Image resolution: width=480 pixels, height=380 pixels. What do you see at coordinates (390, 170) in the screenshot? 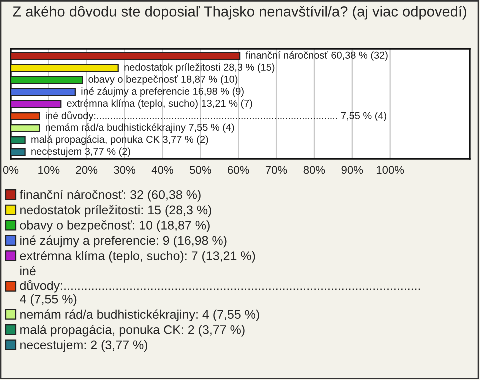
I see `x-tick-label: 100%` at bounding box center [390, 170].